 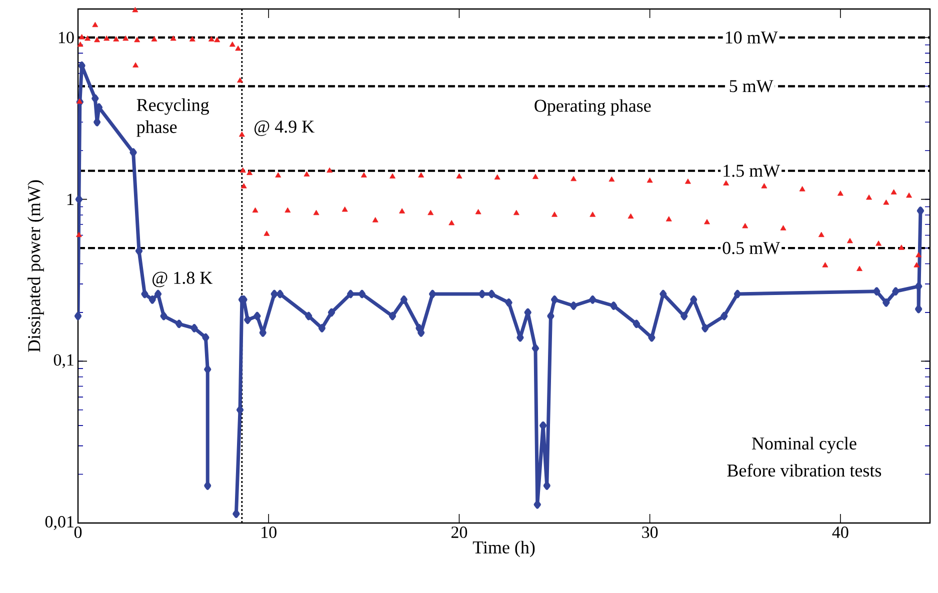 I want to click on x-tick-label: 30, so click(x=650, y=532).